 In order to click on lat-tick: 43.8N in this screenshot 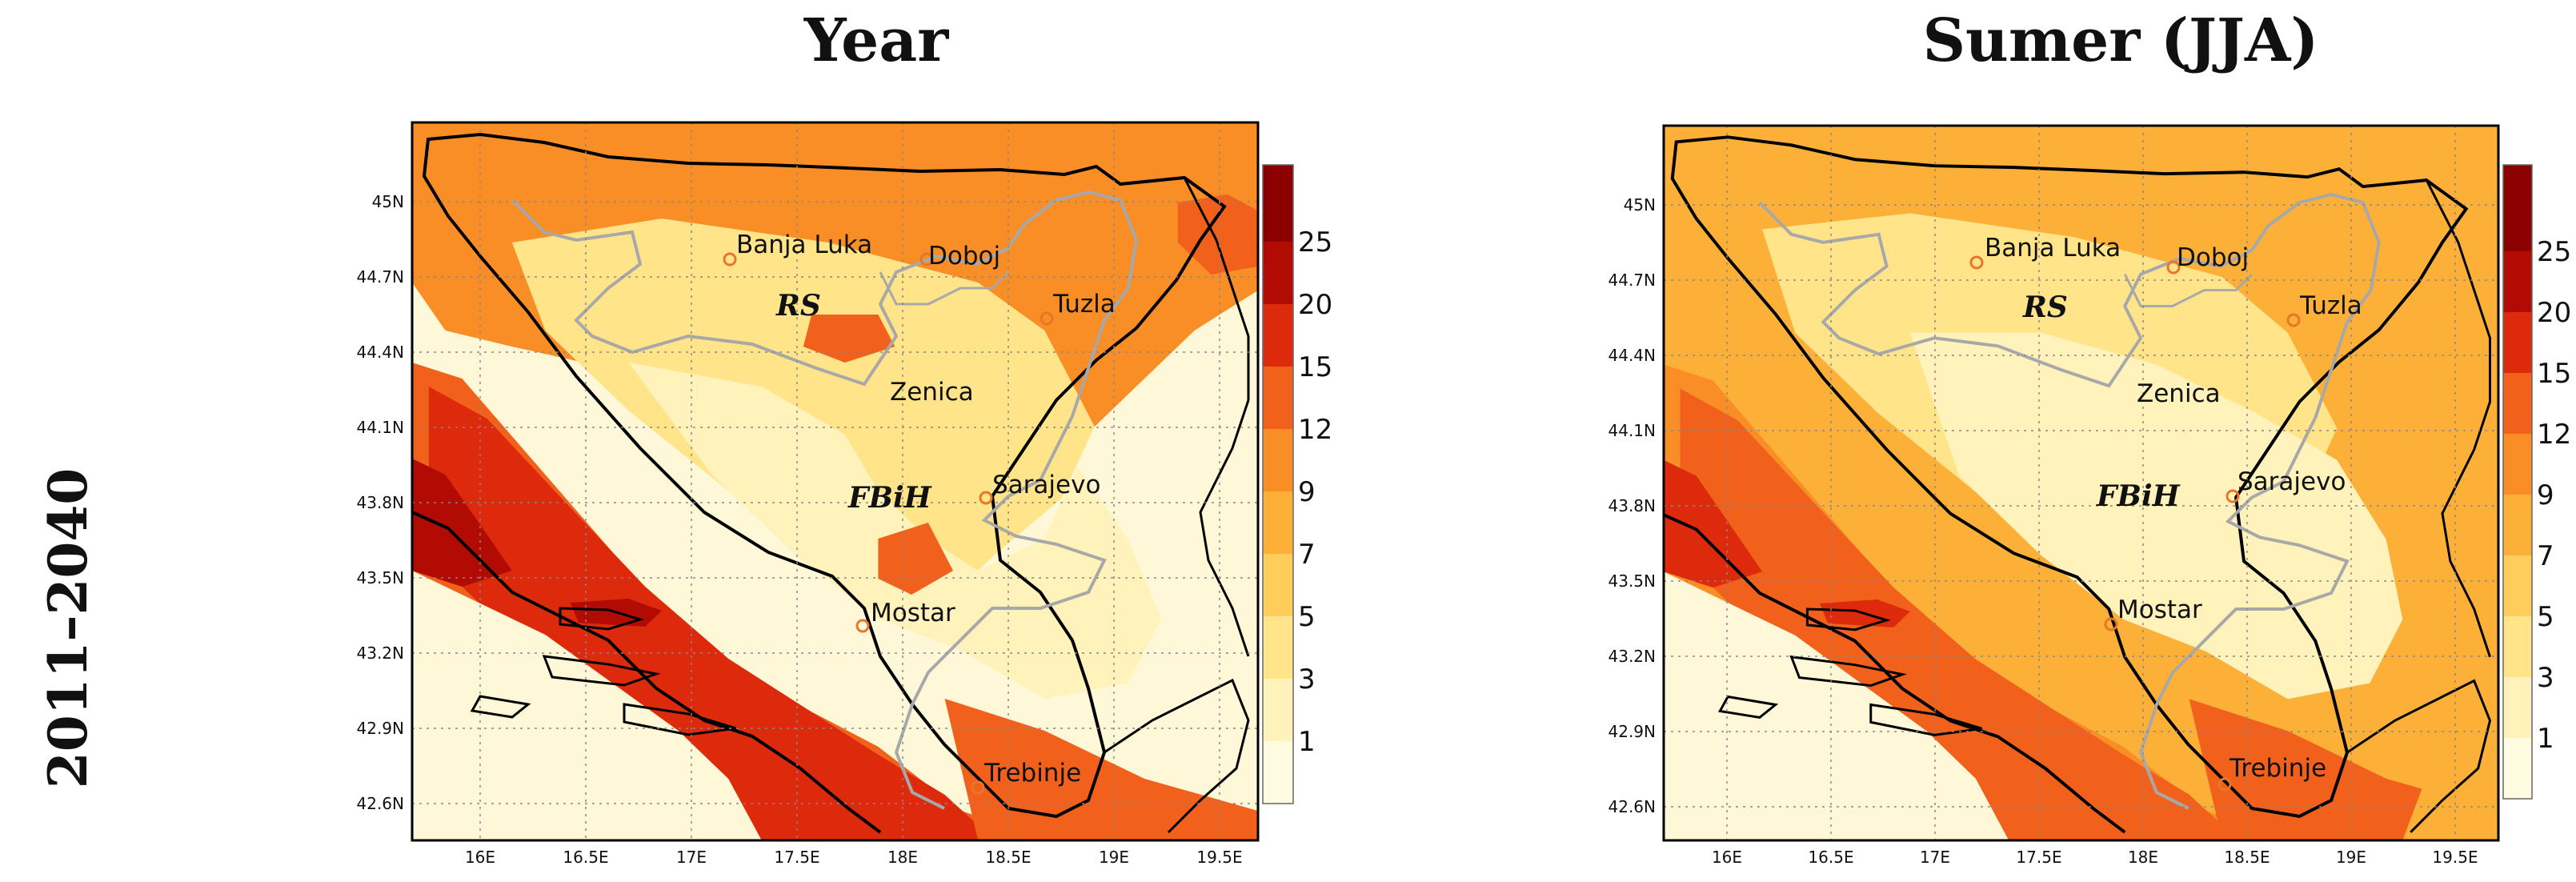, I will do `click(381, 502)`.